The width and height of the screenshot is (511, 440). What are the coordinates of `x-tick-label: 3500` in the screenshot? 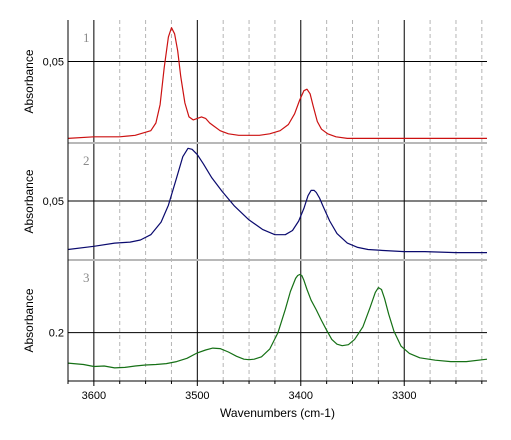 It's located at (197, 396).